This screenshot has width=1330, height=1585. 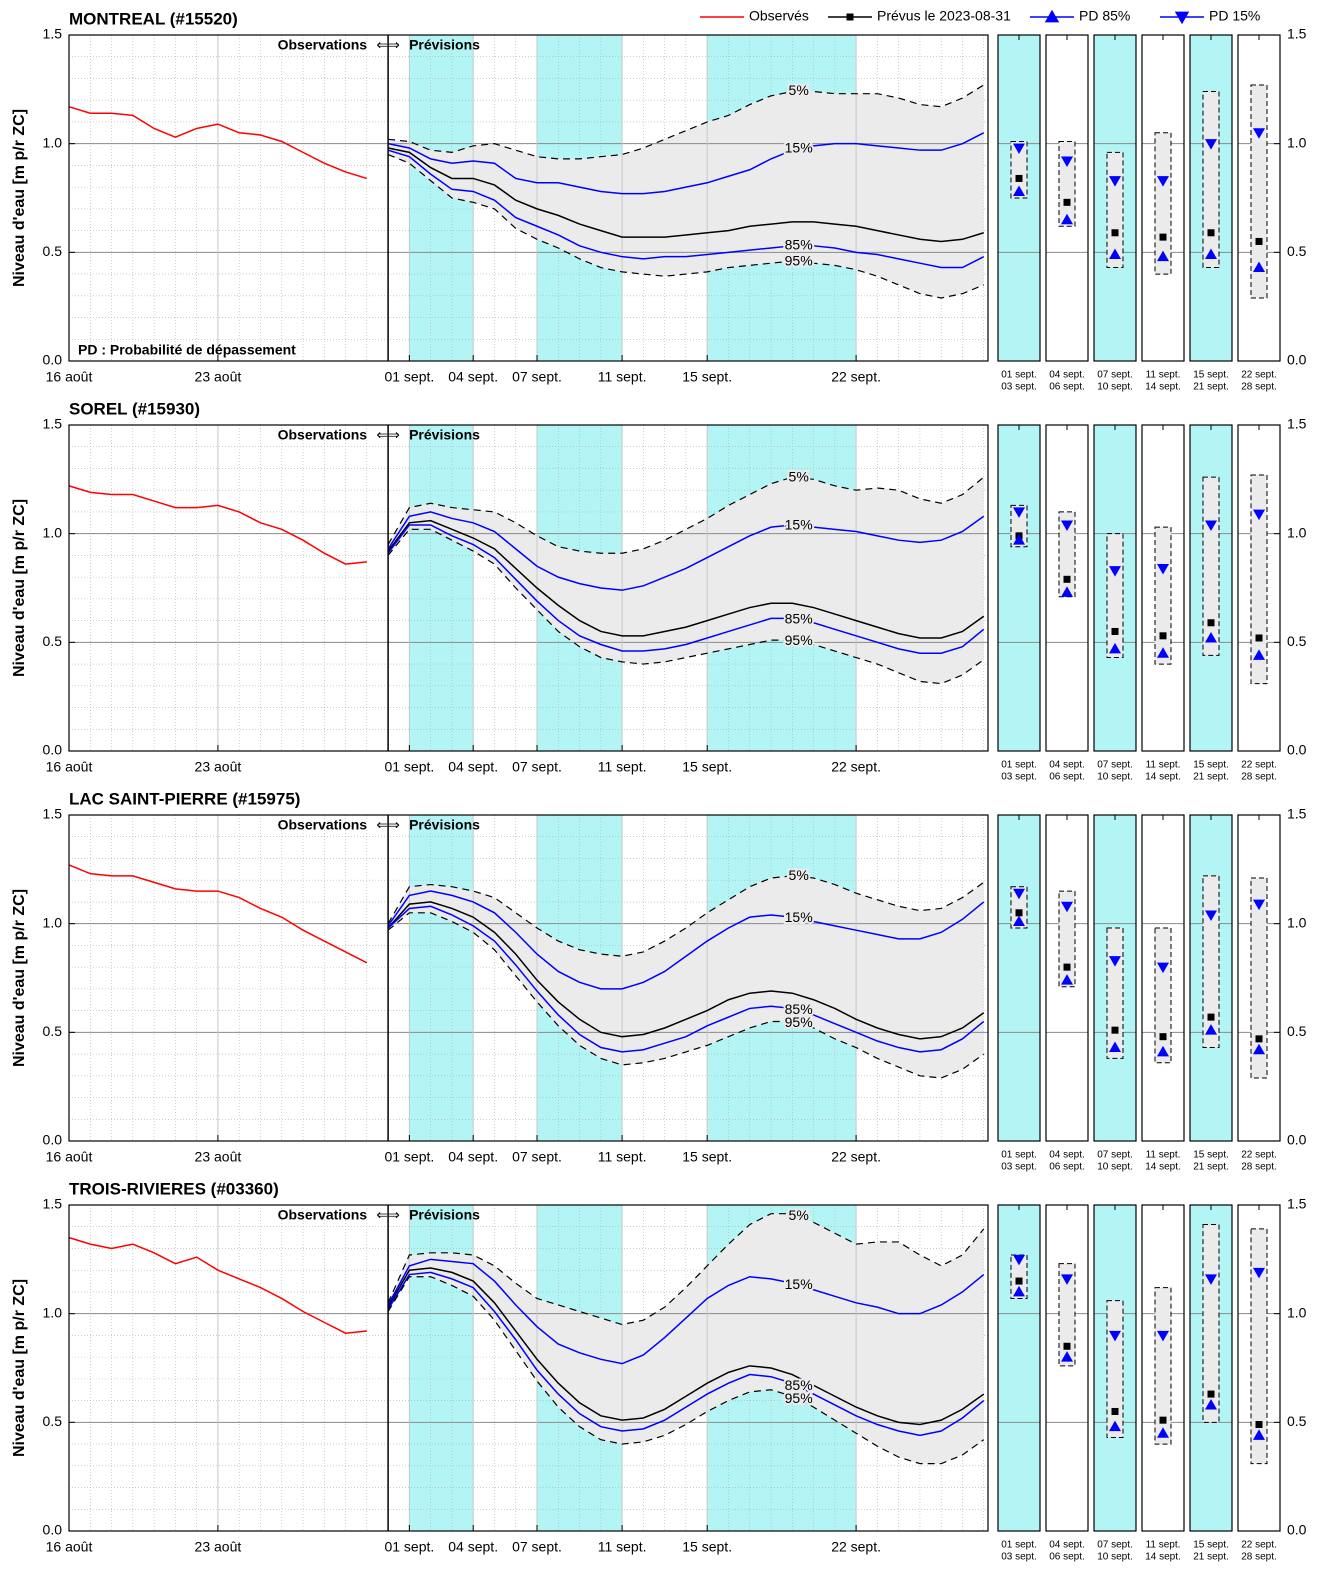 I want to click on x-tick-label: 15 sept., so click(x=707, y=1547).